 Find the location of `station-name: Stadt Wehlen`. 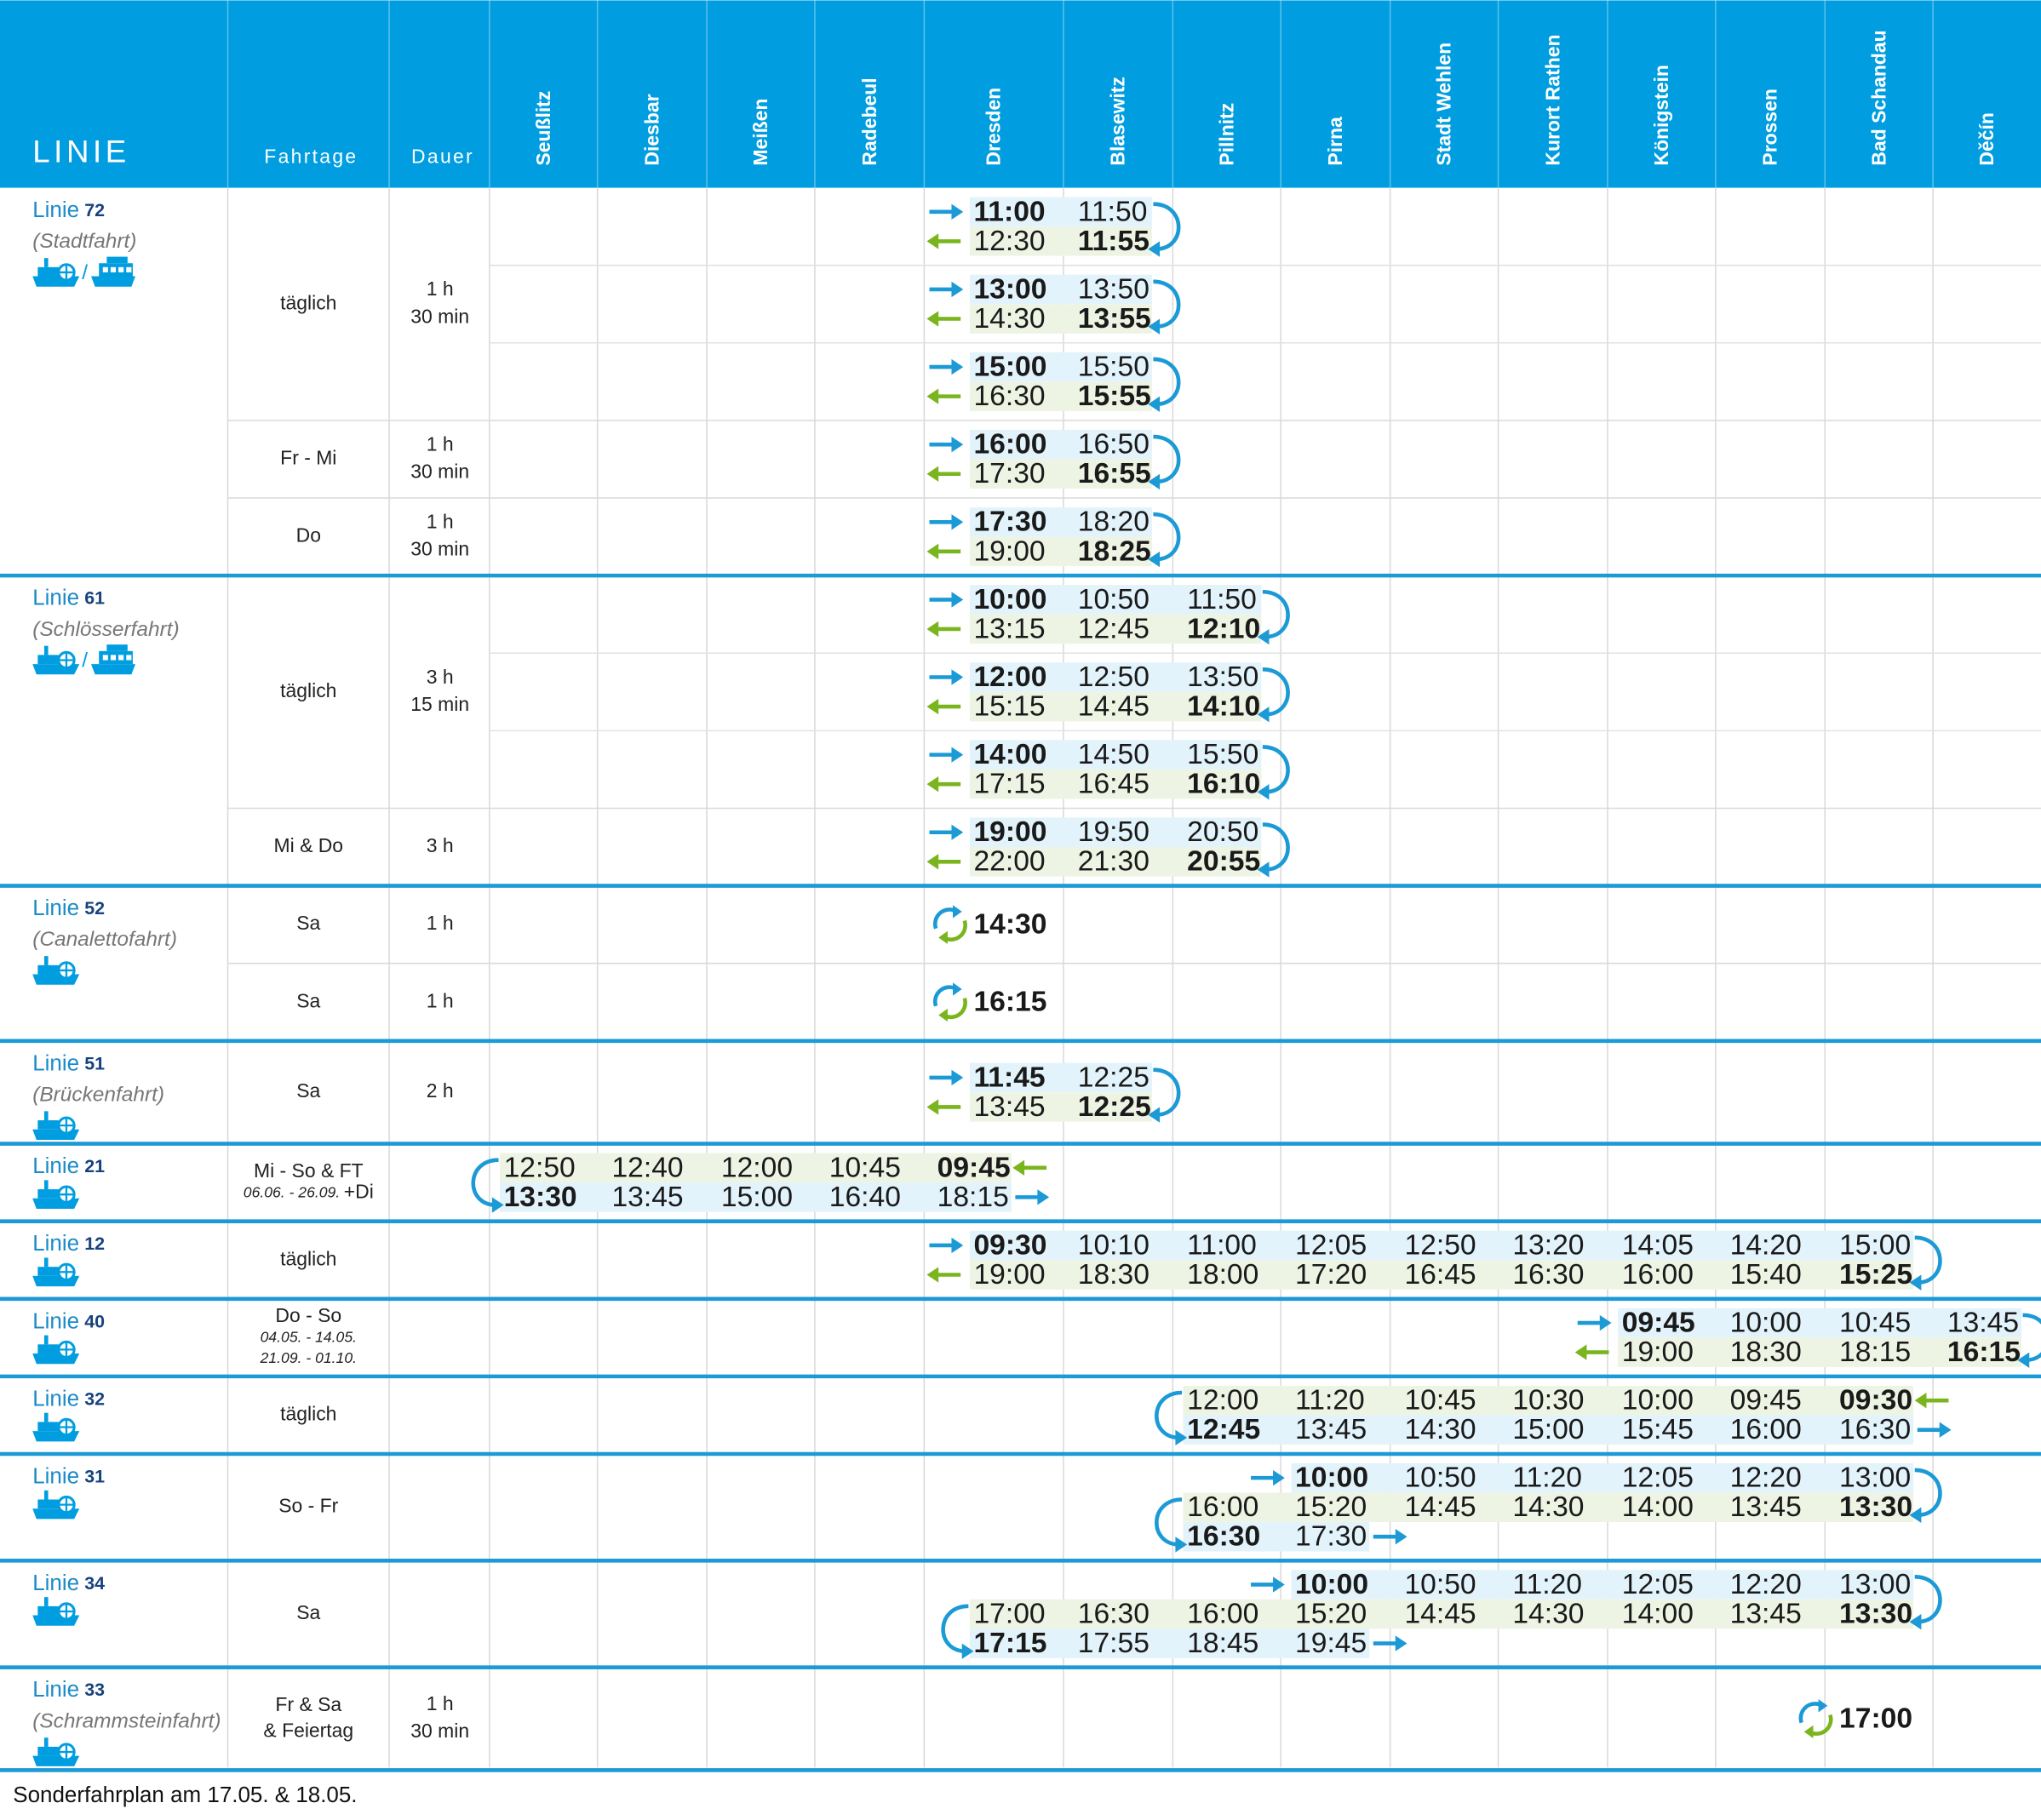

station-name: Stadt Wehlen is located at coordinates (1444, 104).